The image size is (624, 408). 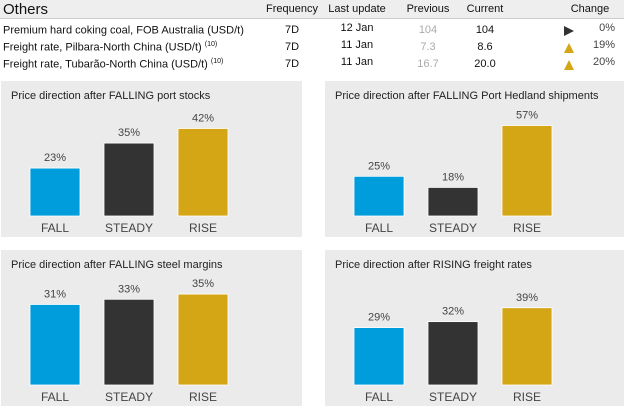 What do you see at coordinates (55, 294) in the screenshot?
I see `data-label: 31%` at bounding box center [55, 294].